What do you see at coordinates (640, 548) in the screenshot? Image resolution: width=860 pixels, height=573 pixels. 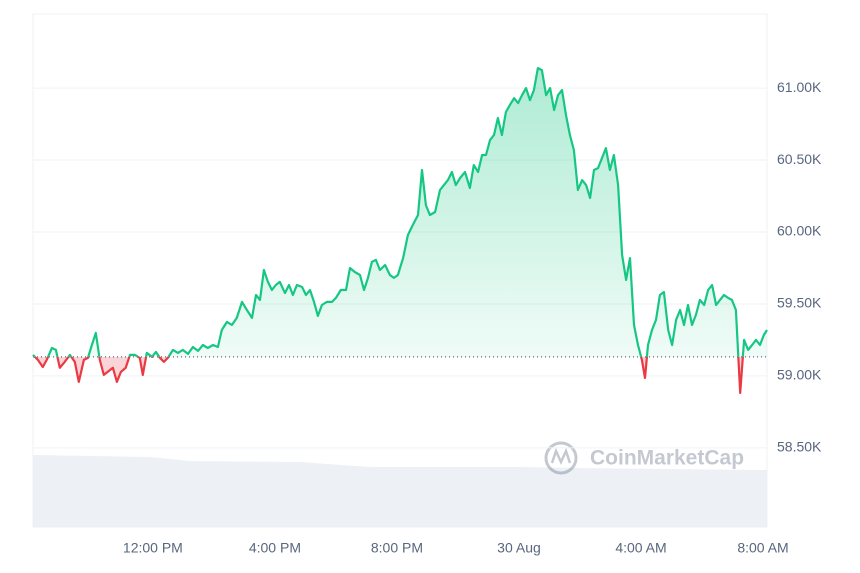 I see `x-tick-label: 4:00 AM` at bounding box center [640, 548].